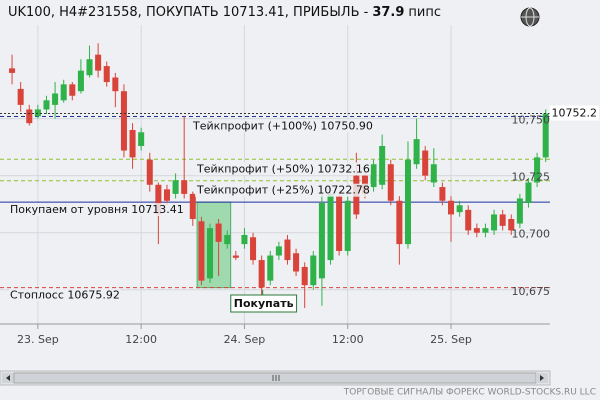 The image size is (600, 400). What do you see at coordinates (531, 234) in the screenshot?
I see `y-tick-label: 10,700` at bounding box center [531, 234].